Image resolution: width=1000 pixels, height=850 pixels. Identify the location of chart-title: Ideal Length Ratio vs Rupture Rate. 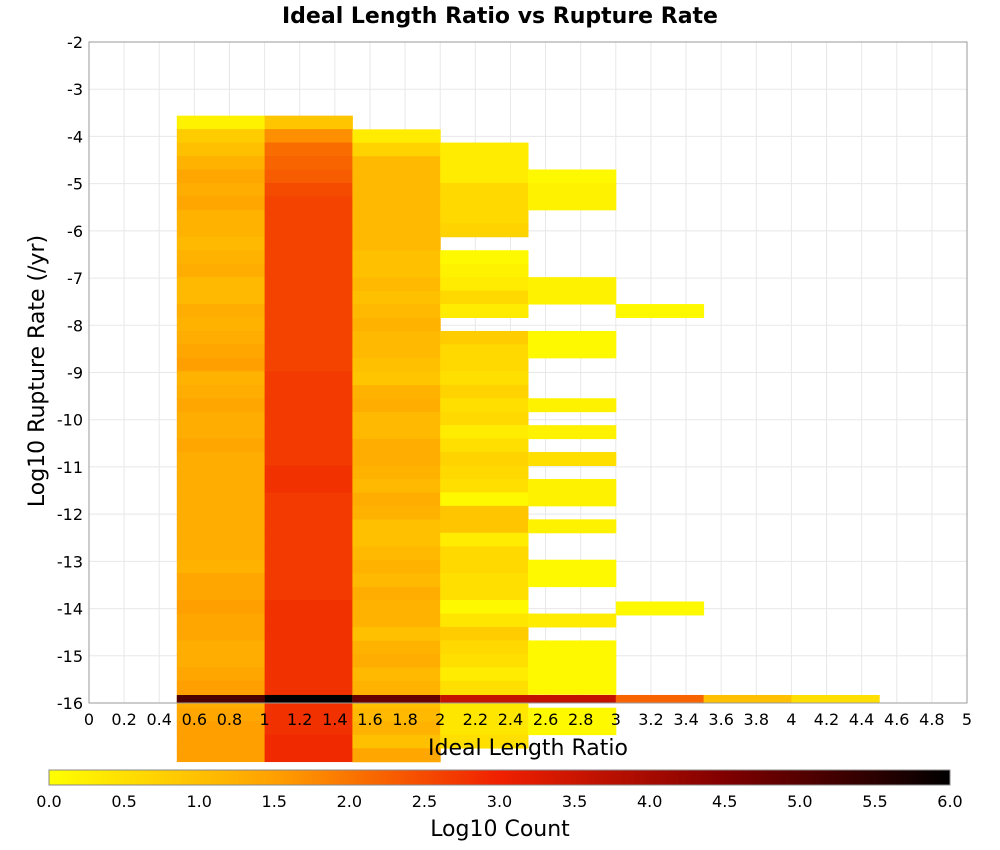
(500, 16).